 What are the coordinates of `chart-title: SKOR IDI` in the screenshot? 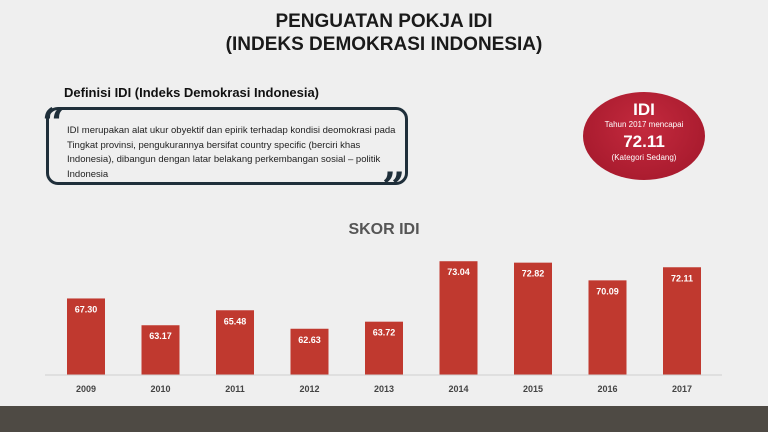 It's located at (384, 229).